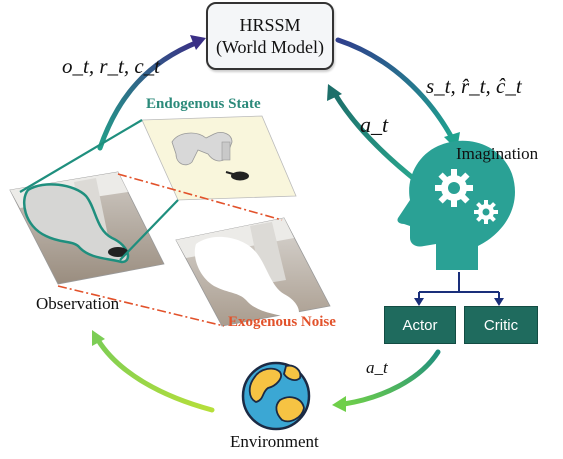 The width and height of the screenshot is (563, 459). I want to click on actor-label: Actor, so click(420, 325).